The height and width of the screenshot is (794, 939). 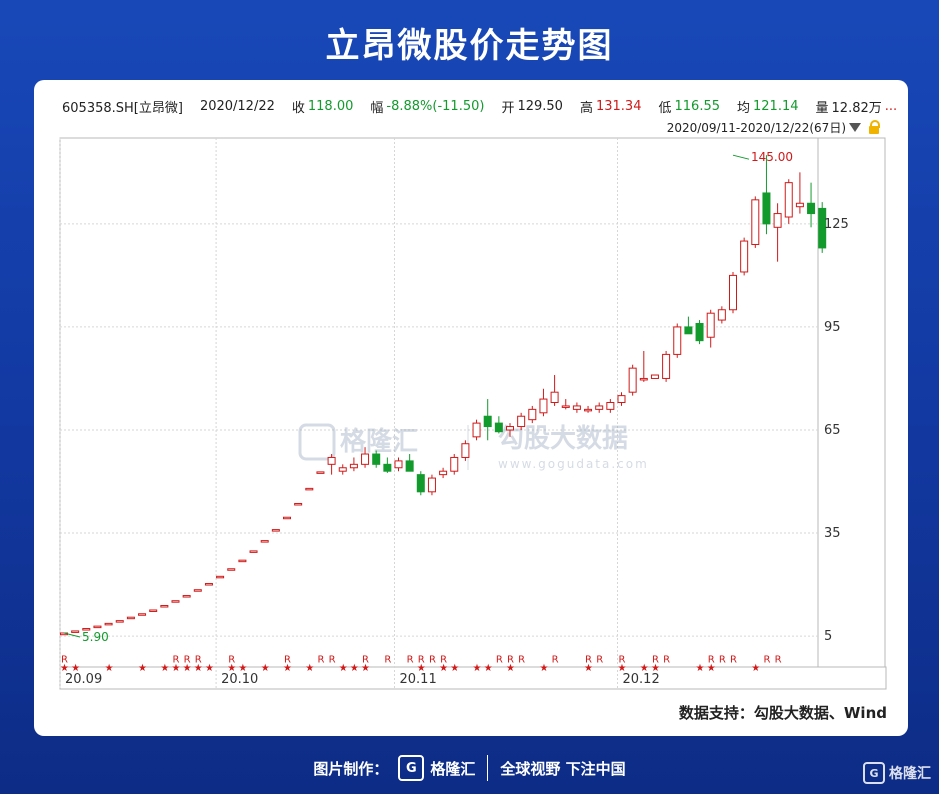 I want to click on annotation-arrow, so click(x=72, y=635).